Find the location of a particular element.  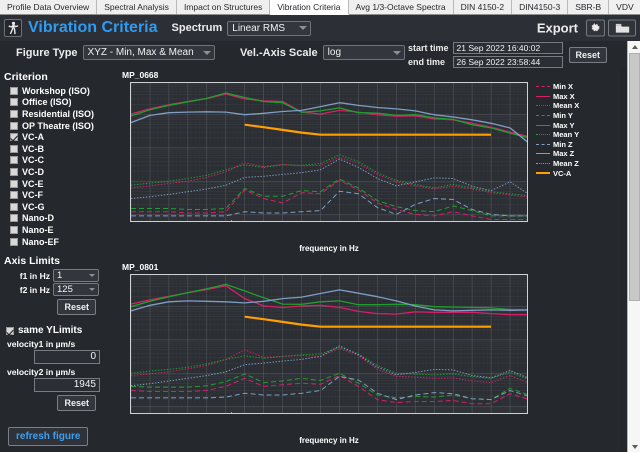

axis-limits-reset-button: Reset is located at coordinates (76, 307).